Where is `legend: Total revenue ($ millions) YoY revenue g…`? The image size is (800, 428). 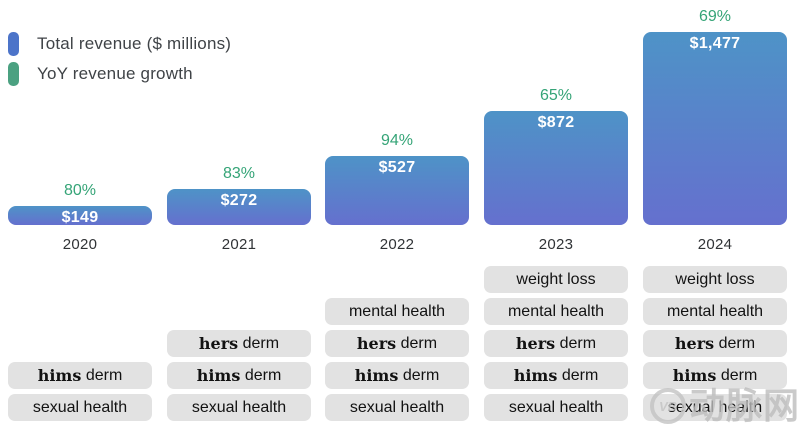
legend: Total revenue ($ millions) YoY revenue g… is located at coordinates (119, 58).